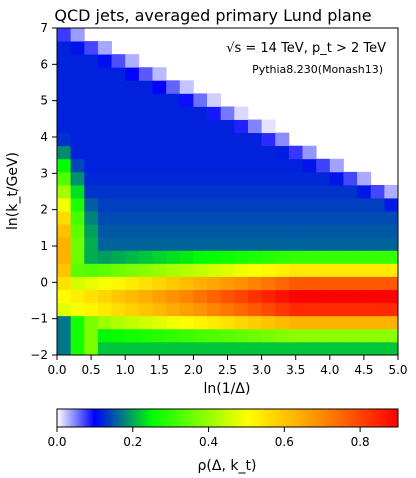  I want to click on y-axis-ticks: −2 −1 0 1 2 3 4 5 6 7, so click(43, 191).